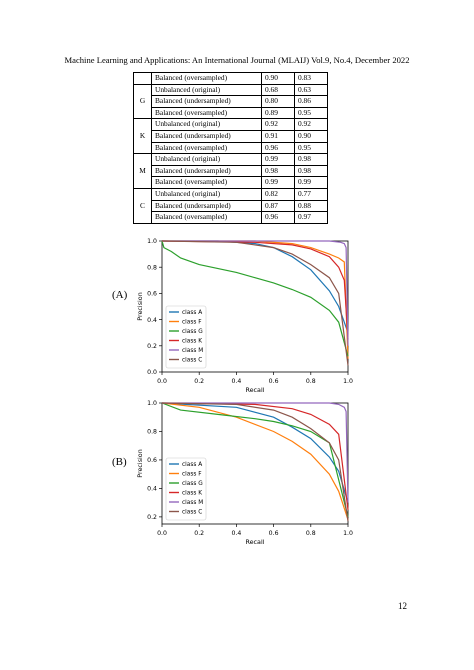 The width and height of the screenshot is (474, 670). Describe the element at coordinates (278, 194) in the screenshot. I see `score-cell: 0.82` at that location.